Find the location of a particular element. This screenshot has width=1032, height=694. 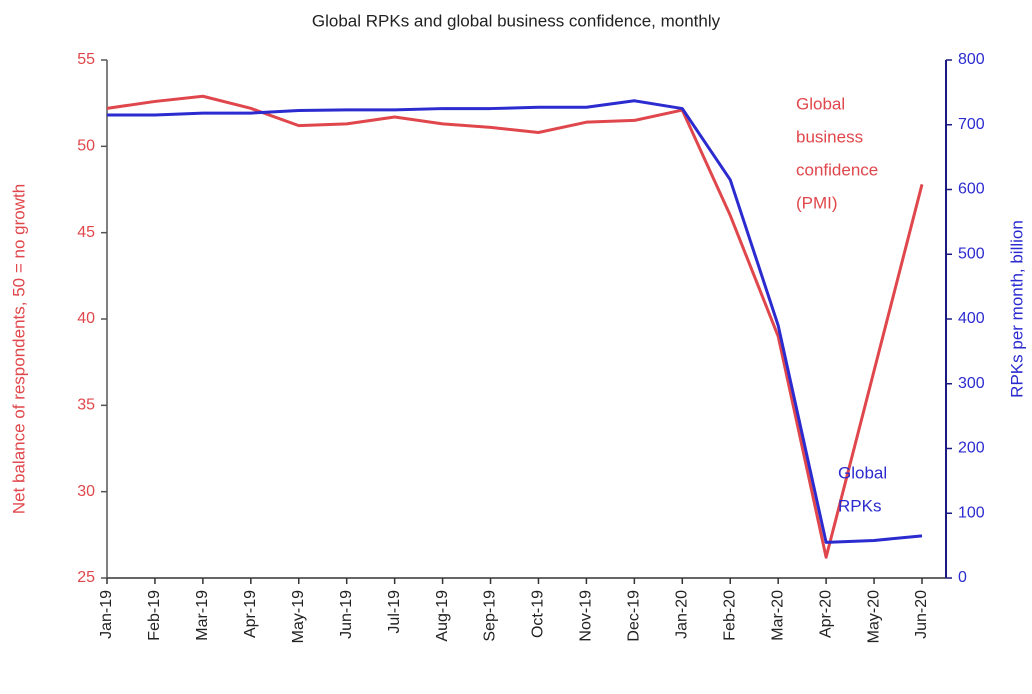

x-tick-label: Jan-19 is located at coordinates (106, 614).